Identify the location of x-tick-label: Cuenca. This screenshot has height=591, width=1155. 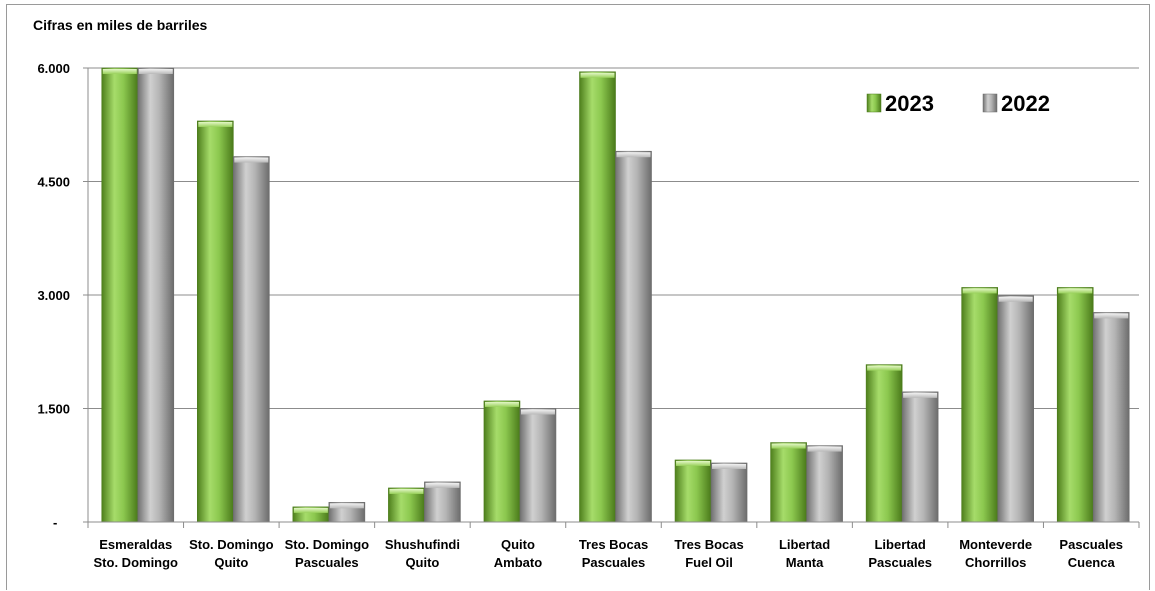
(1092, 562).